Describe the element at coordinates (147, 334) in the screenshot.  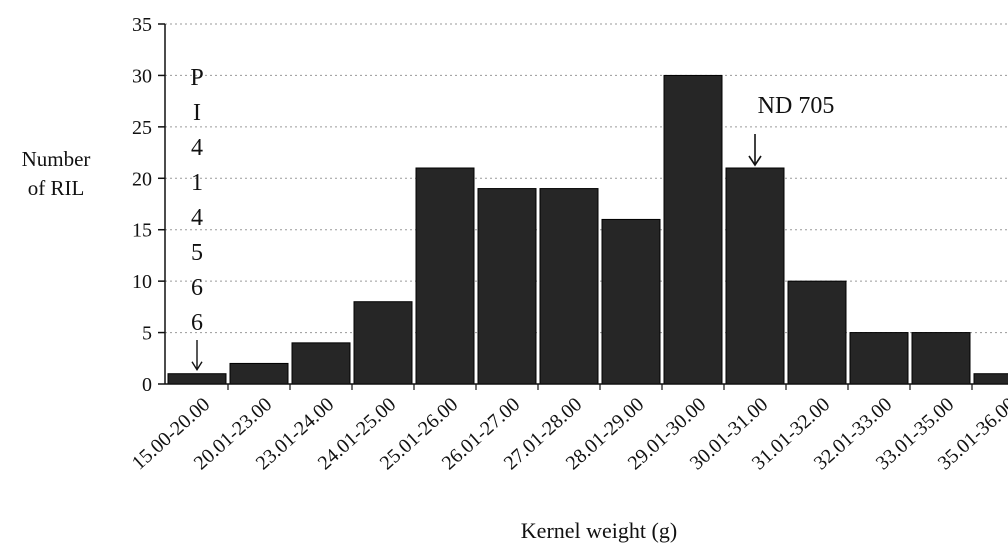
I see `y-tick-label: 5` at that location.